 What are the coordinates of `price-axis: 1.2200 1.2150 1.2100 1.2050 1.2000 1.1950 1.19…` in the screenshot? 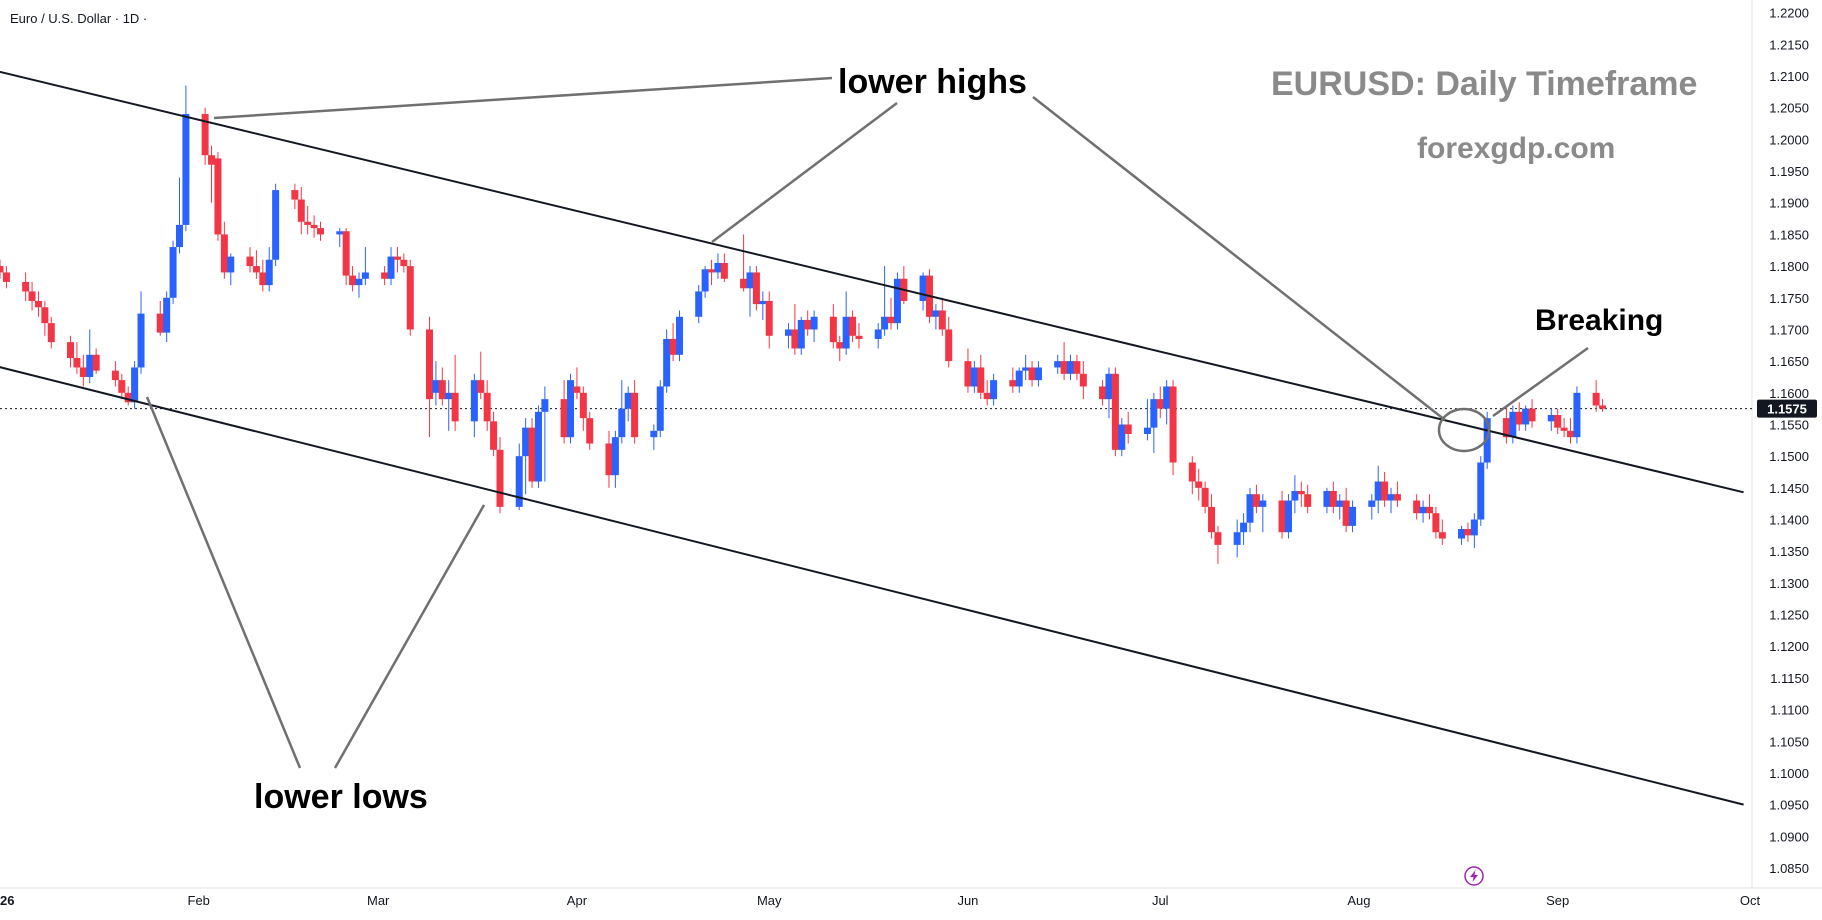 It's located at (1789, 441).